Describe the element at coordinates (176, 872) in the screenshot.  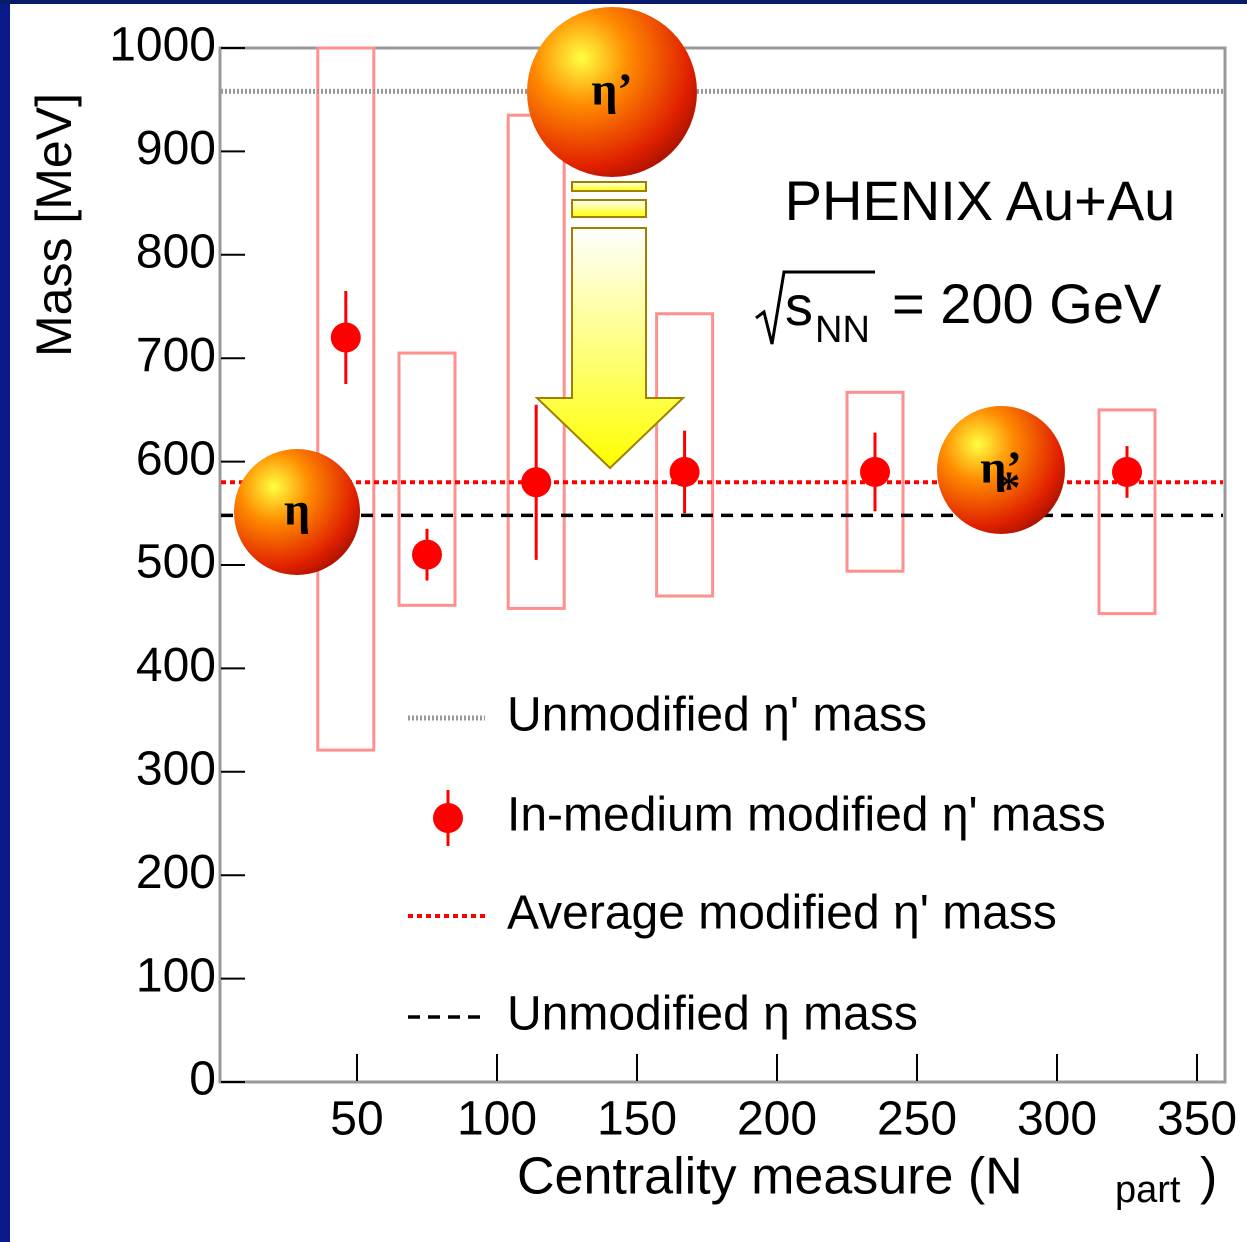
I see `y-tick-label: 200` at that location.